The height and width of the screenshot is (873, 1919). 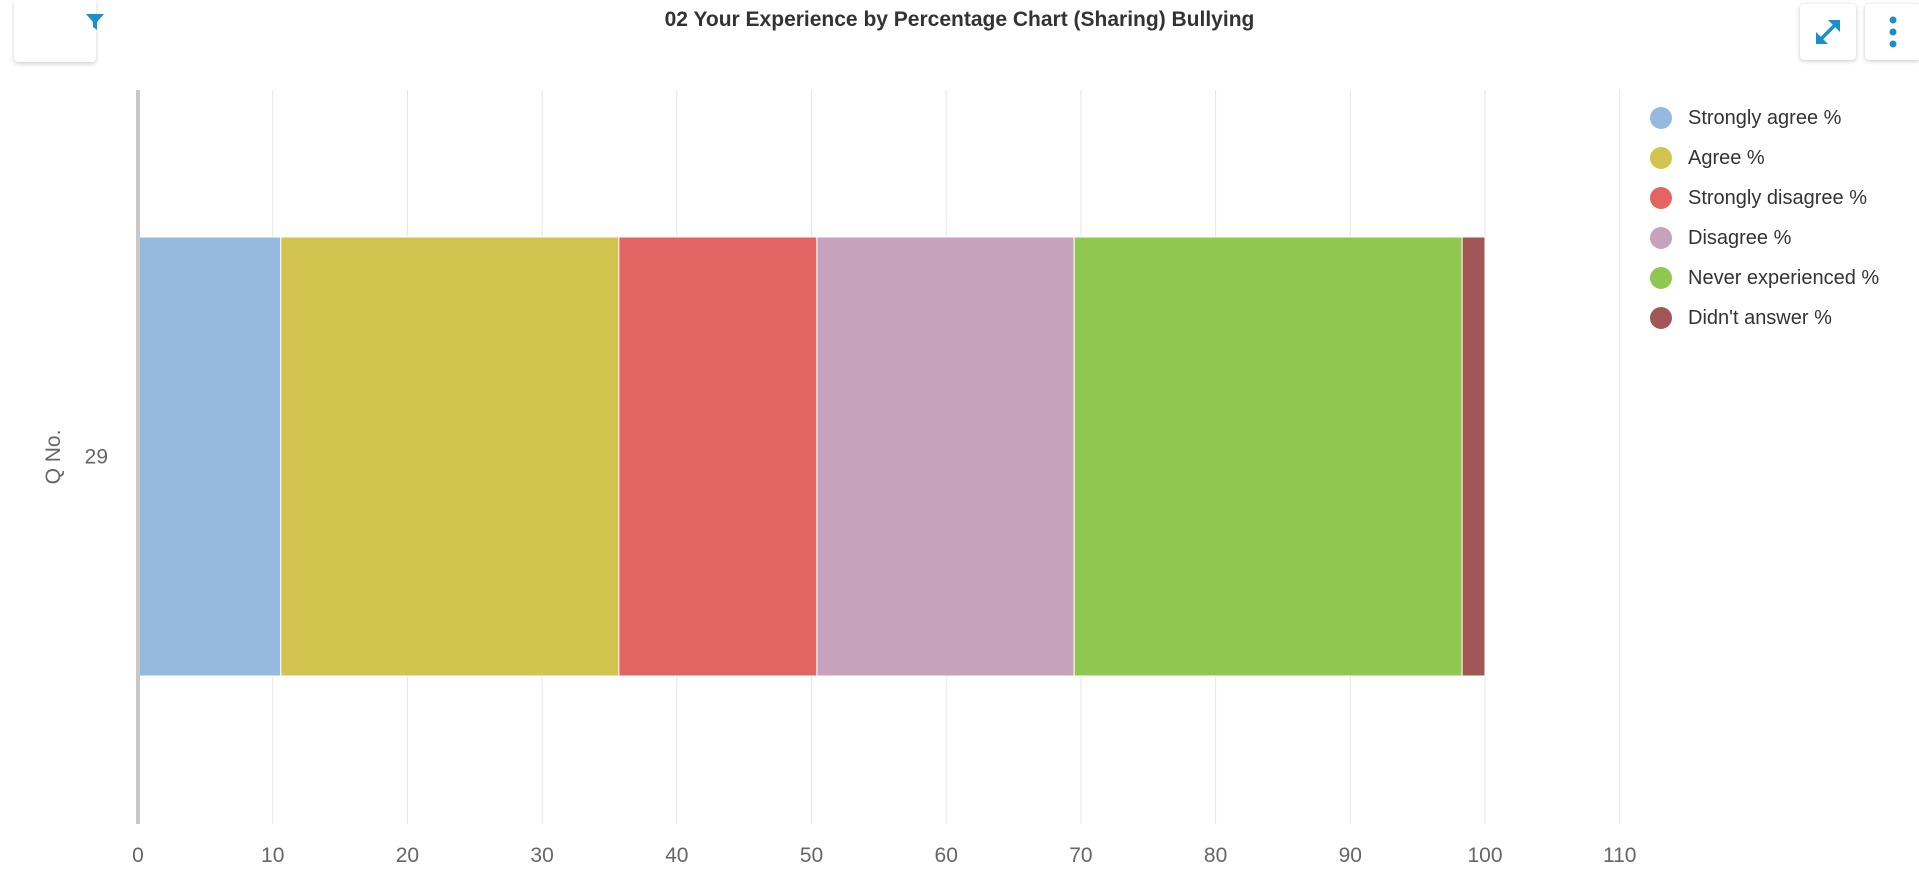 I want to click on legend-label: Strongly disagree %, so click(x=1777, y=197).